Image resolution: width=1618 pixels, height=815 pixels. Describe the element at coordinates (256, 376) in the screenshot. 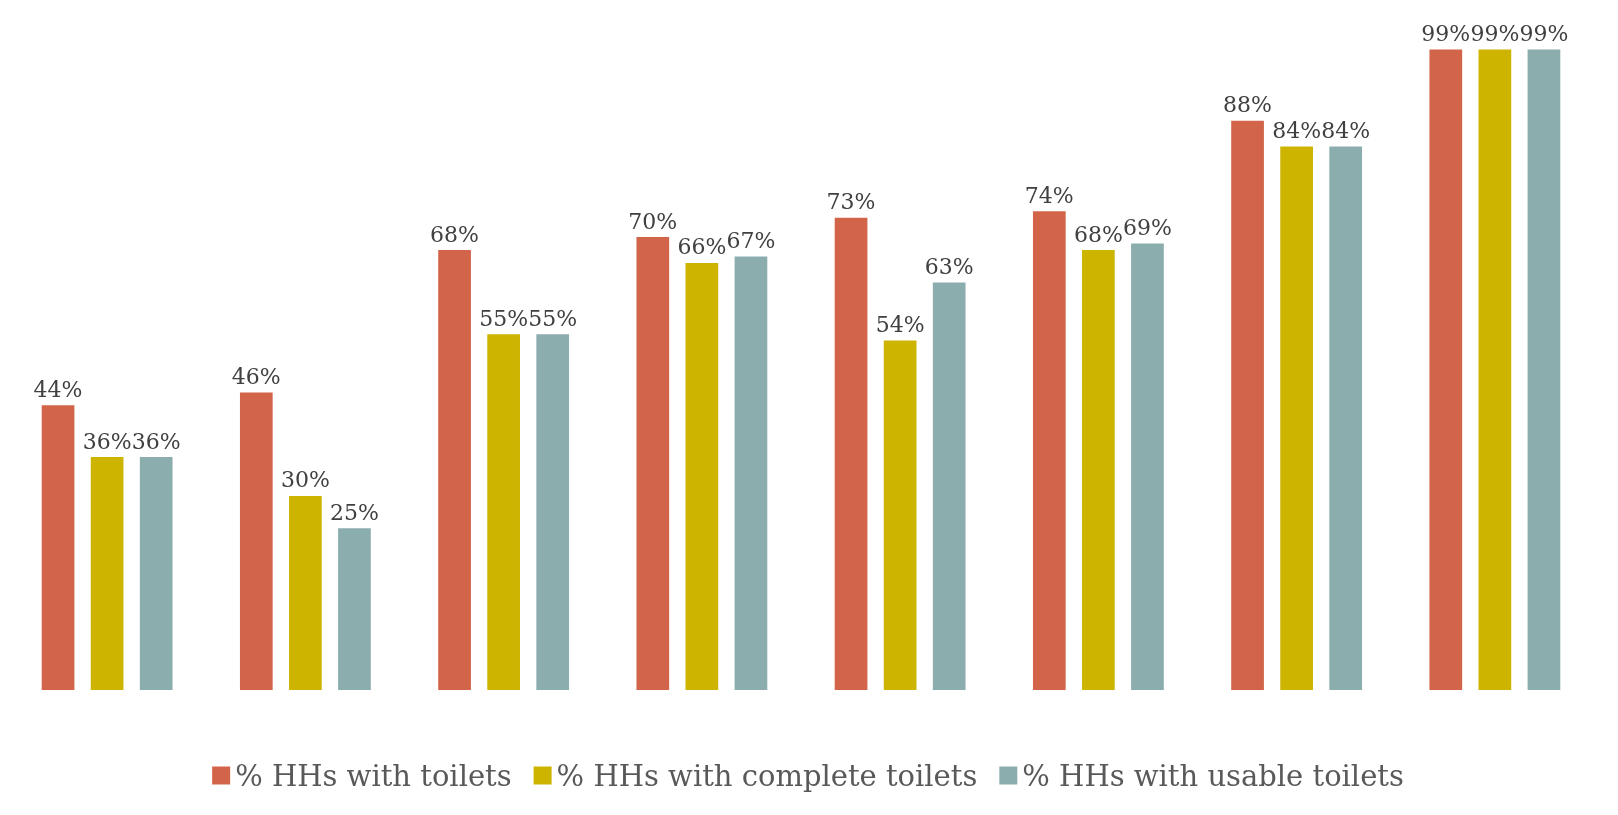

I see `data-label: 46%` at that location.